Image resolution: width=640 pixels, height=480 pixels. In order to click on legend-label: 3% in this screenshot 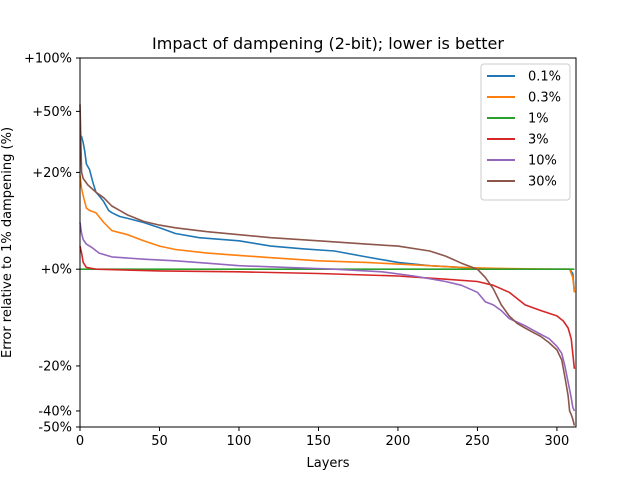, I will do `click(538, 140)`.